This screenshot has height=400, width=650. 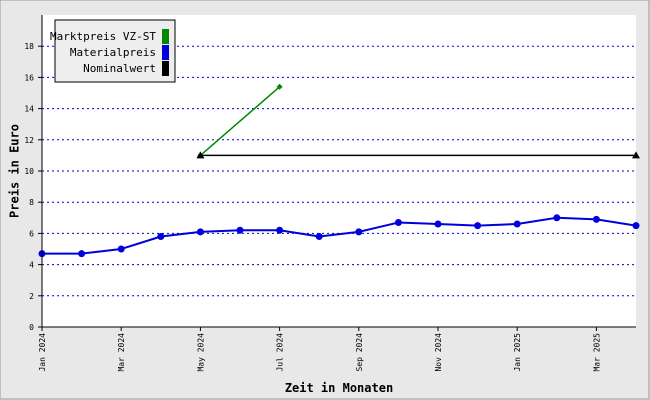 What do you see at coordinates (29, 77) in the screenshot?
I see `y-tick-label: 16` at bounding box center [29, 77].